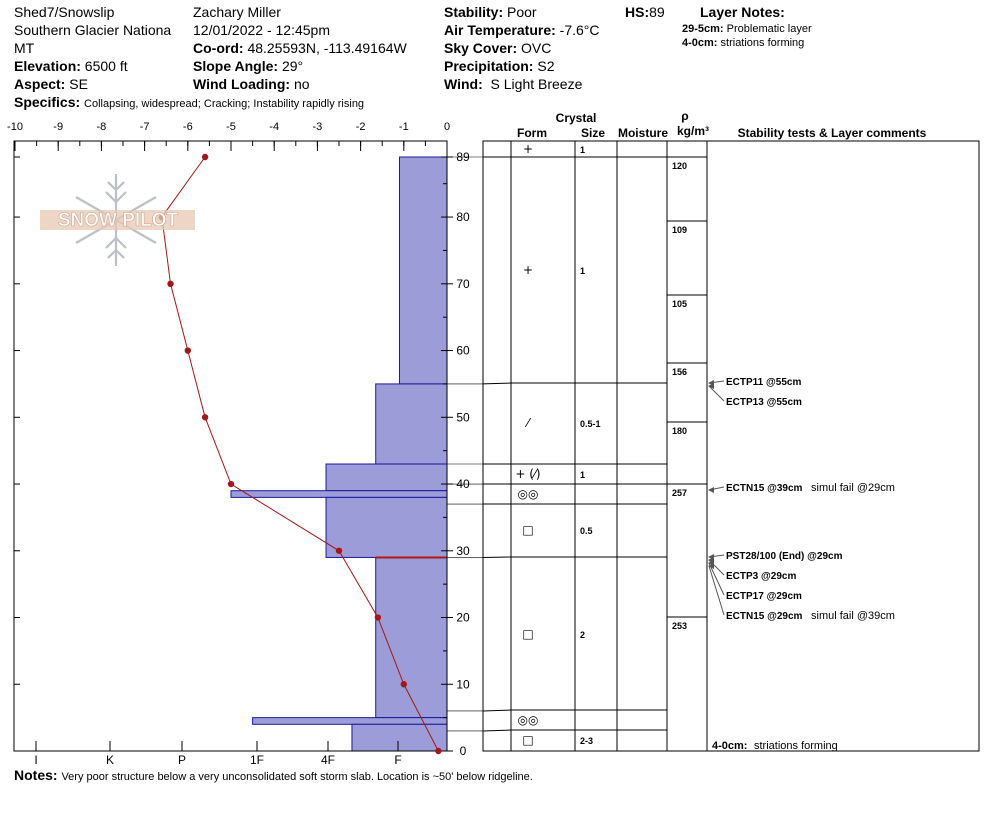  Describe the element at coordinates (463, 684) in the screenshot. I see `height-tick-label: 10` at that location.